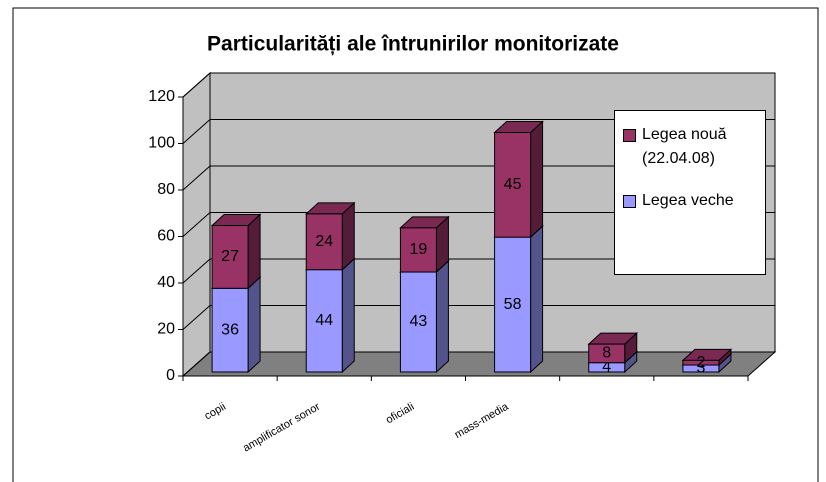 Image resolution: width=826 pixels, height=482 pixels. Describe the element at coordinates (166, 329) in the screenshot. I see `y-tick-label: 20` at that location.